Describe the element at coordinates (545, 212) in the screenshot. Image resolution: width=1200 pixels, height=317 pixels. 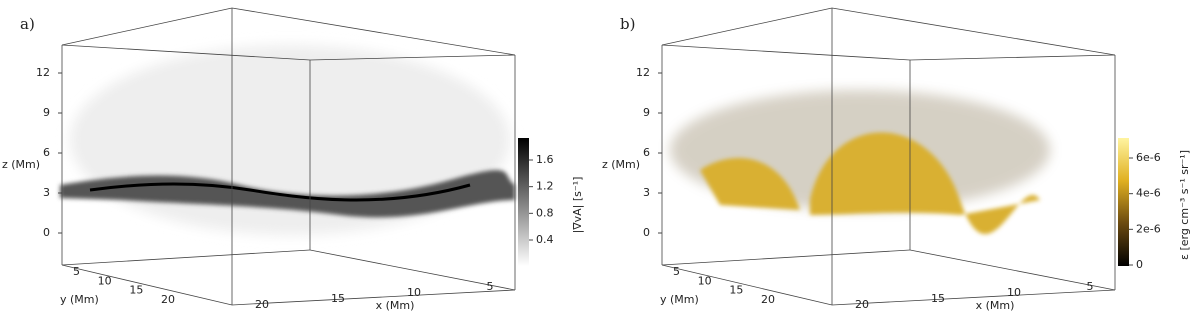
I see `colorbar-tick-label: 0.8` at that location.